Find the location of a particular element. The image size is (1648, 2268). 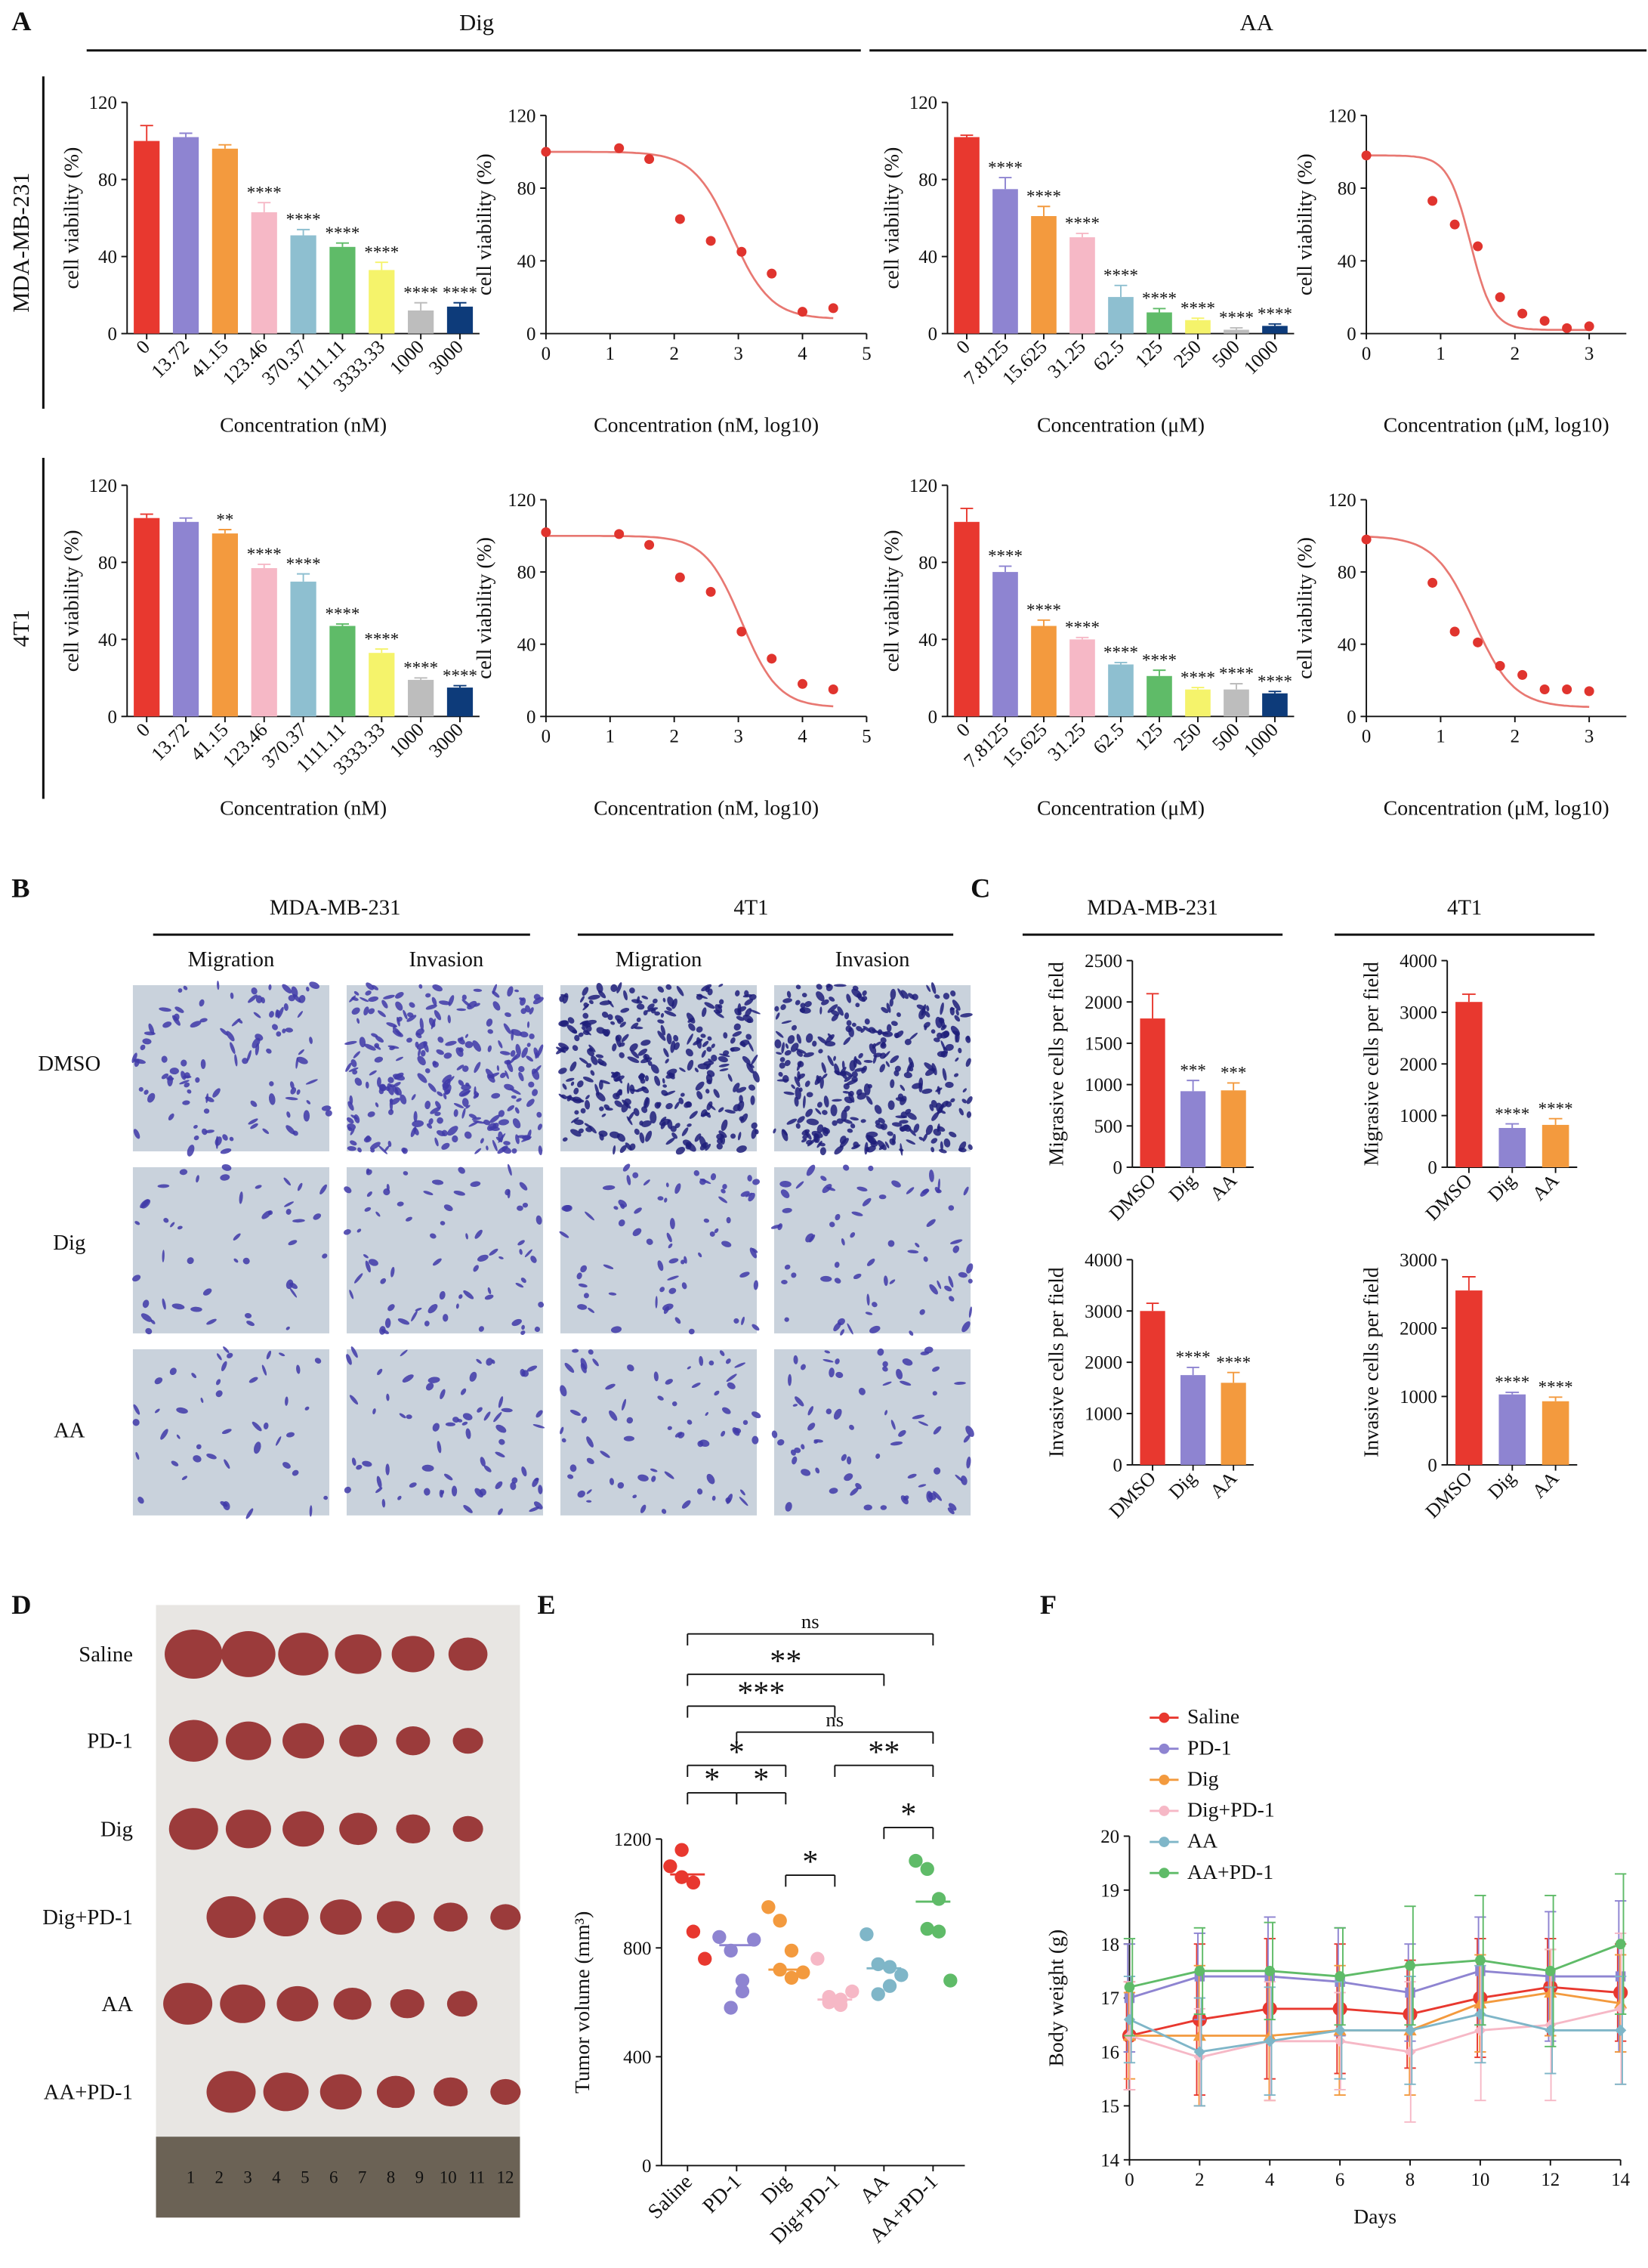

chart-a7-sig-label: **** is located at coordinates (1082, 628).